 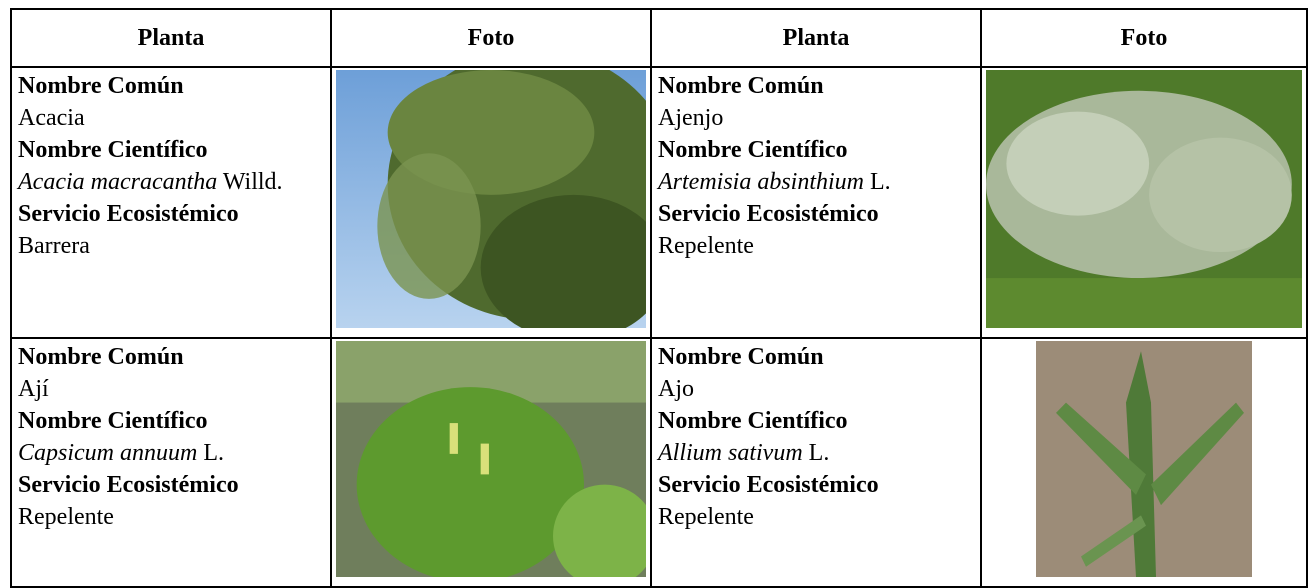 What do you see at coordinates (118, 182) in the screenshot?
I see `scientific-name: Acacia macracantha` at bounding box center [118, 182].